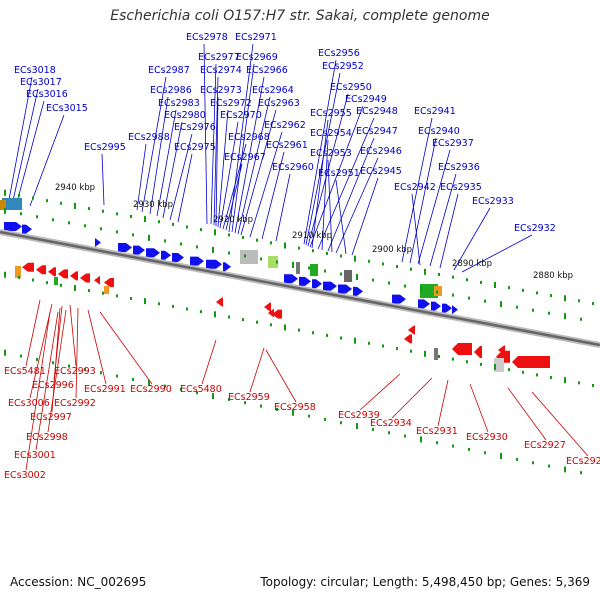 The height and width of the screenshot is (600, 600). Describe the element at coordinates (453, 143) in the screenshot. I see `gene-label-ecs2937: ECs2937` at that location.